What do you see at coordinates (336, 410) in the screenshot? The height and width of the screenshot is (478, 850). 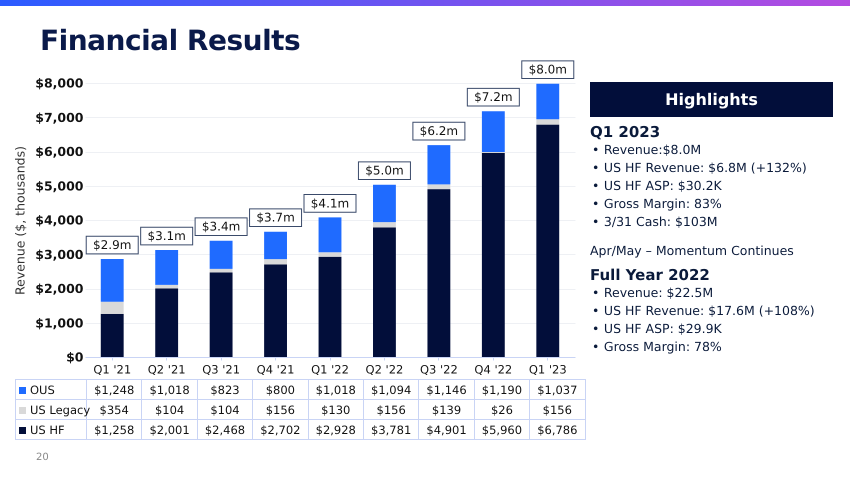 I see `data-label: $130` at bounding box center [336, 410].